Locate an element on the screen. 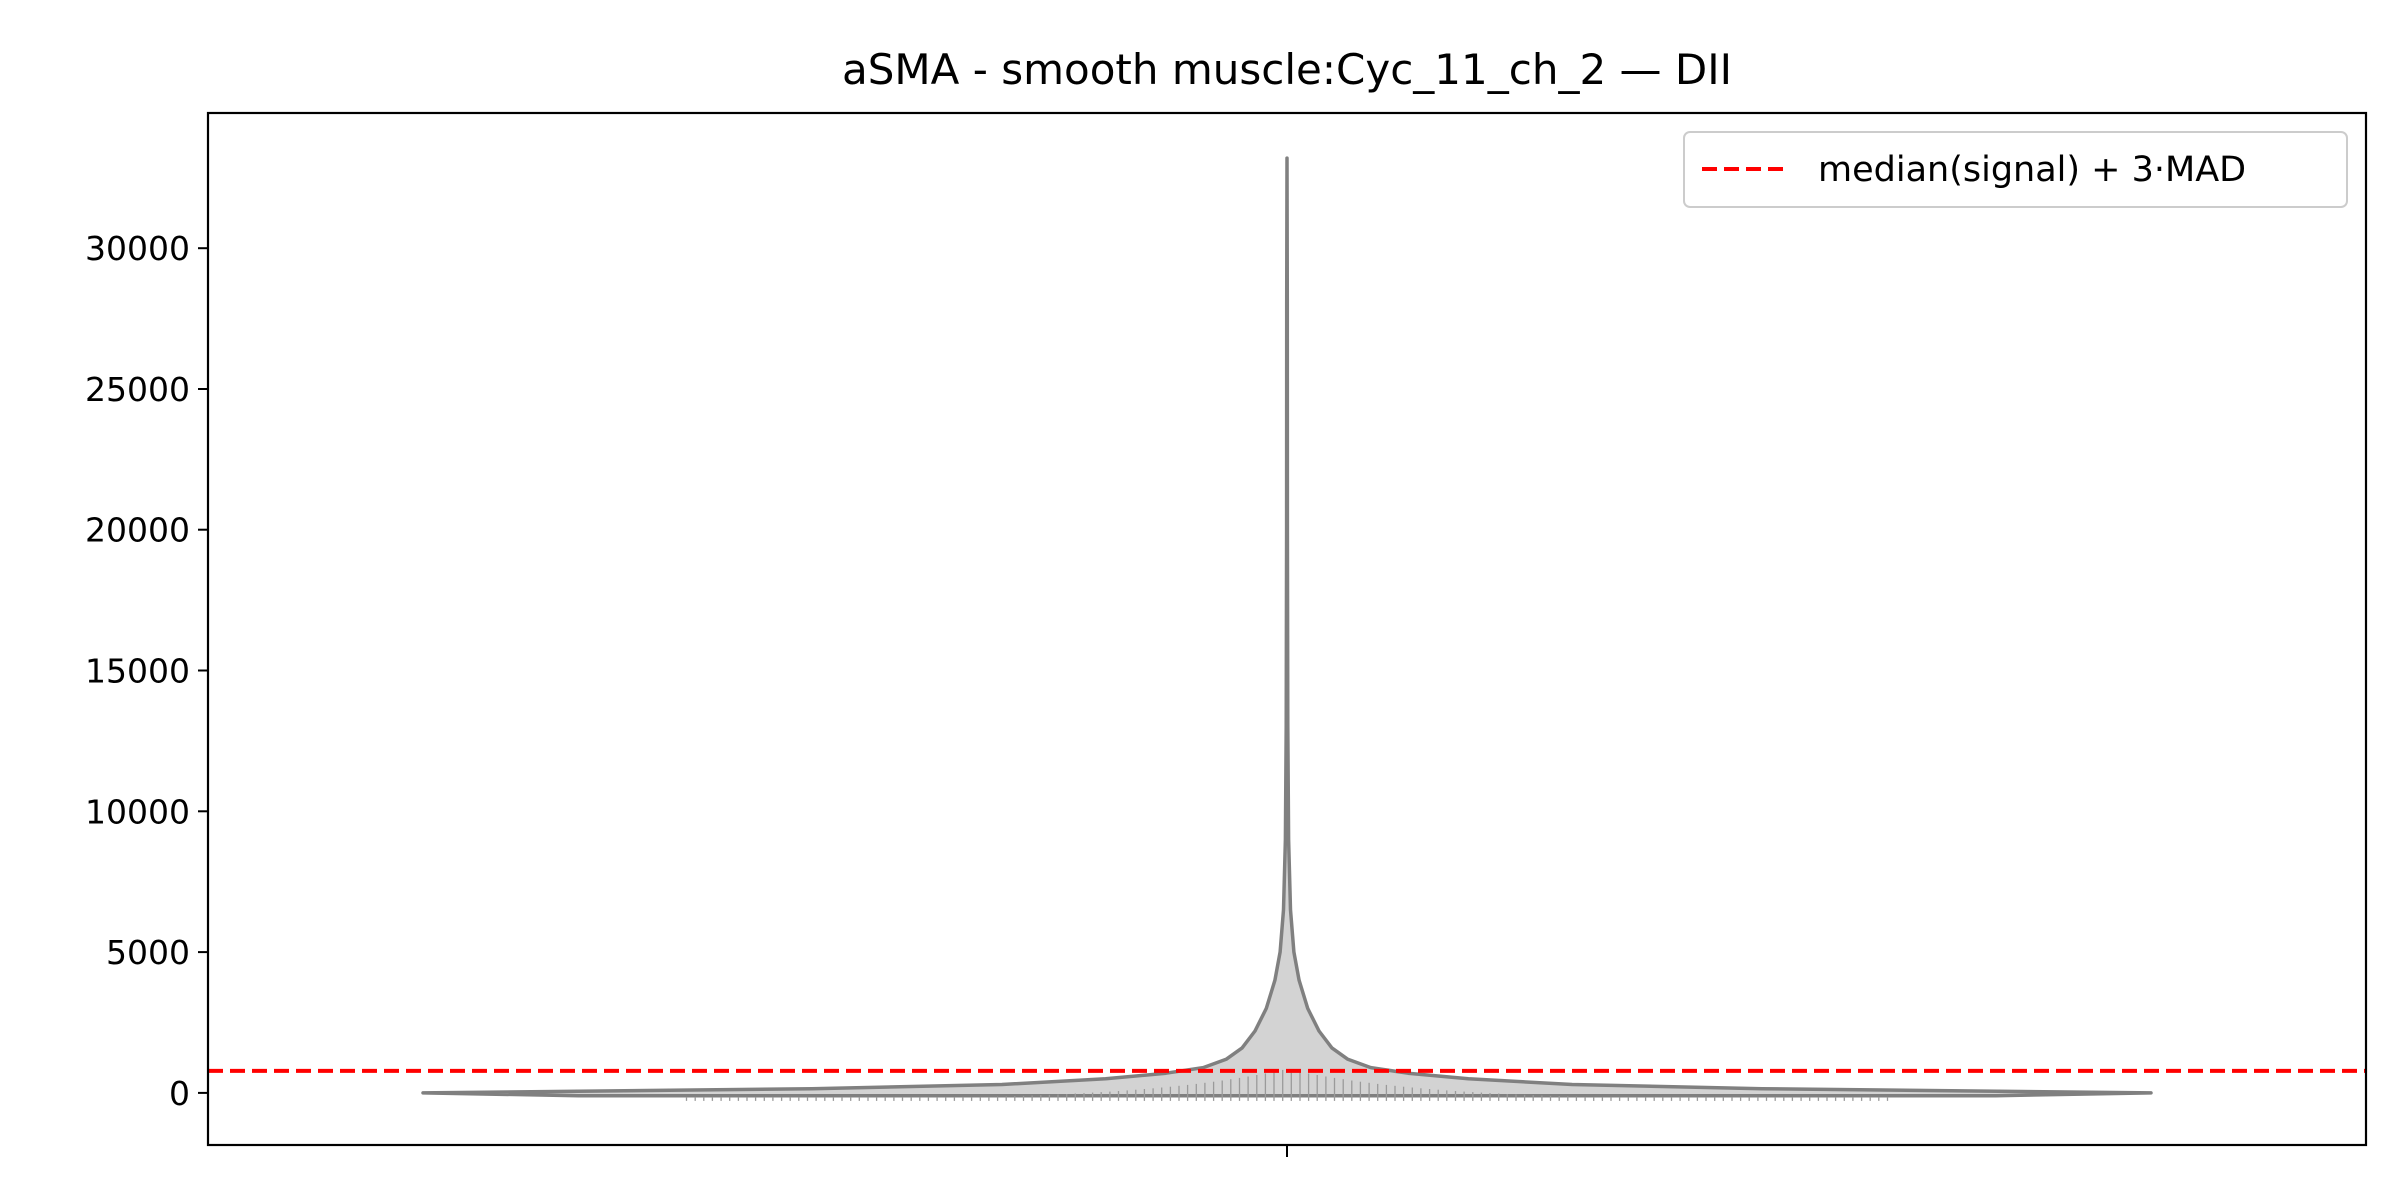  y-tick-label: 0 is located at coordinates (179, 1093).